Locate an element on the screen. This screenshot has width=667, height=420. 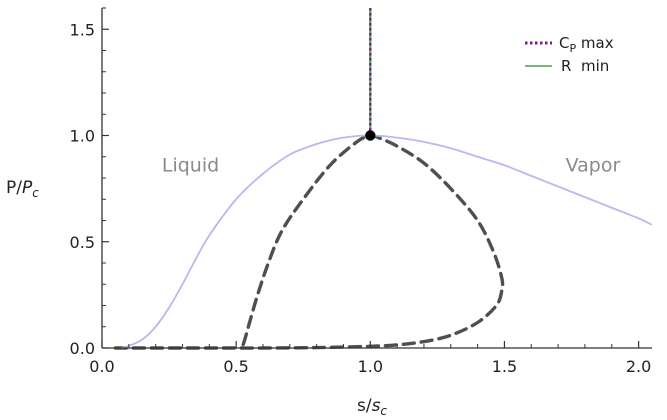
x-axis-label-italic: s is located at coordinates (376, 406).